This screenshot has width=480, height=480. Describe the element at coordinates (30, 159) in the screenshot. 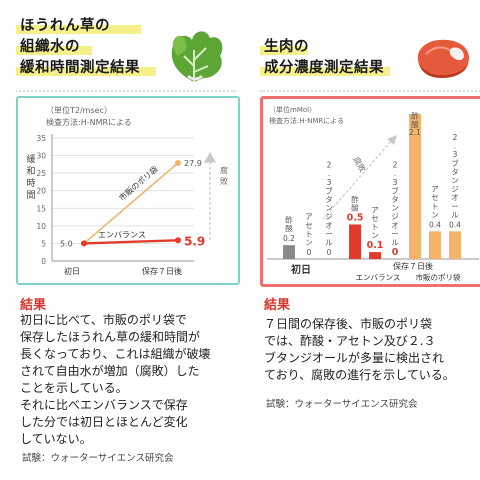

I see `y-axis-label: 緩` at that location.